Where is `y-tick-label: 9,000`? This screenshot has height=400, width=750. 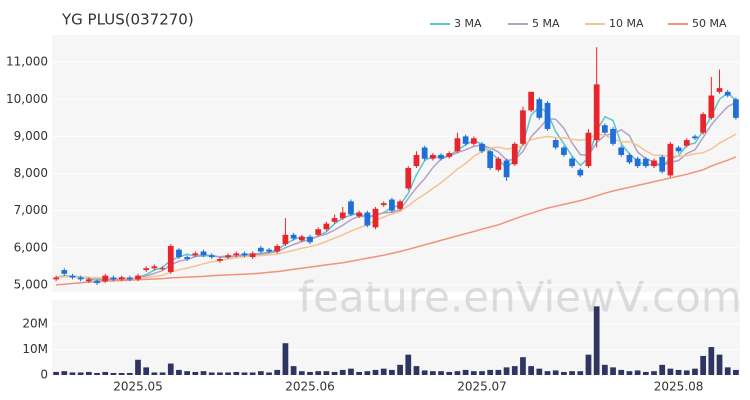
y-tick-label: 9,000 is located at coordinates (31, 136).